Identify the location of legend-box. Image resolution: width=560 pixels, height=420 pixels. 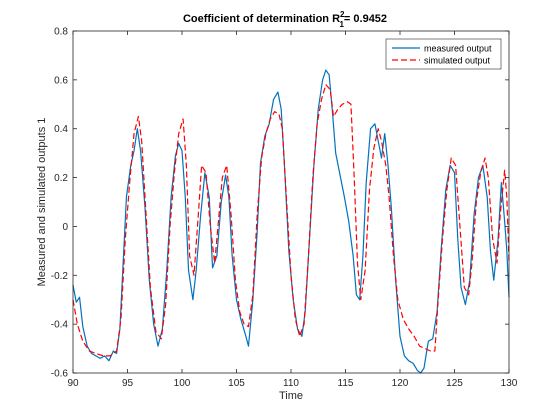
(443, 54).